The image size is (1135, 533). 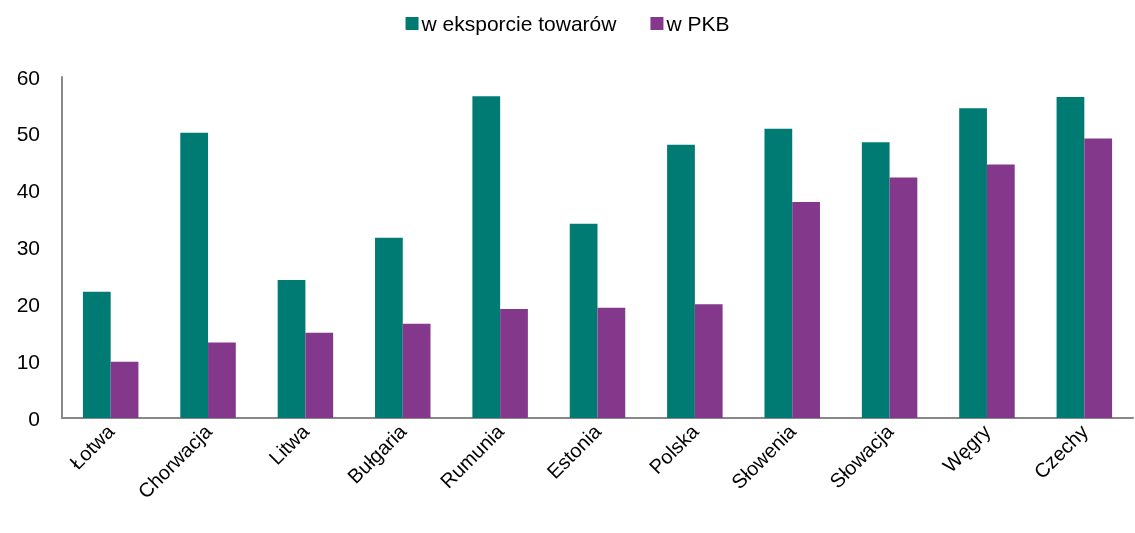 What do you see at coordinates (697, 23) in the screenshot?
I see `legend-label: w PKB` at bounding box center [697, 23].